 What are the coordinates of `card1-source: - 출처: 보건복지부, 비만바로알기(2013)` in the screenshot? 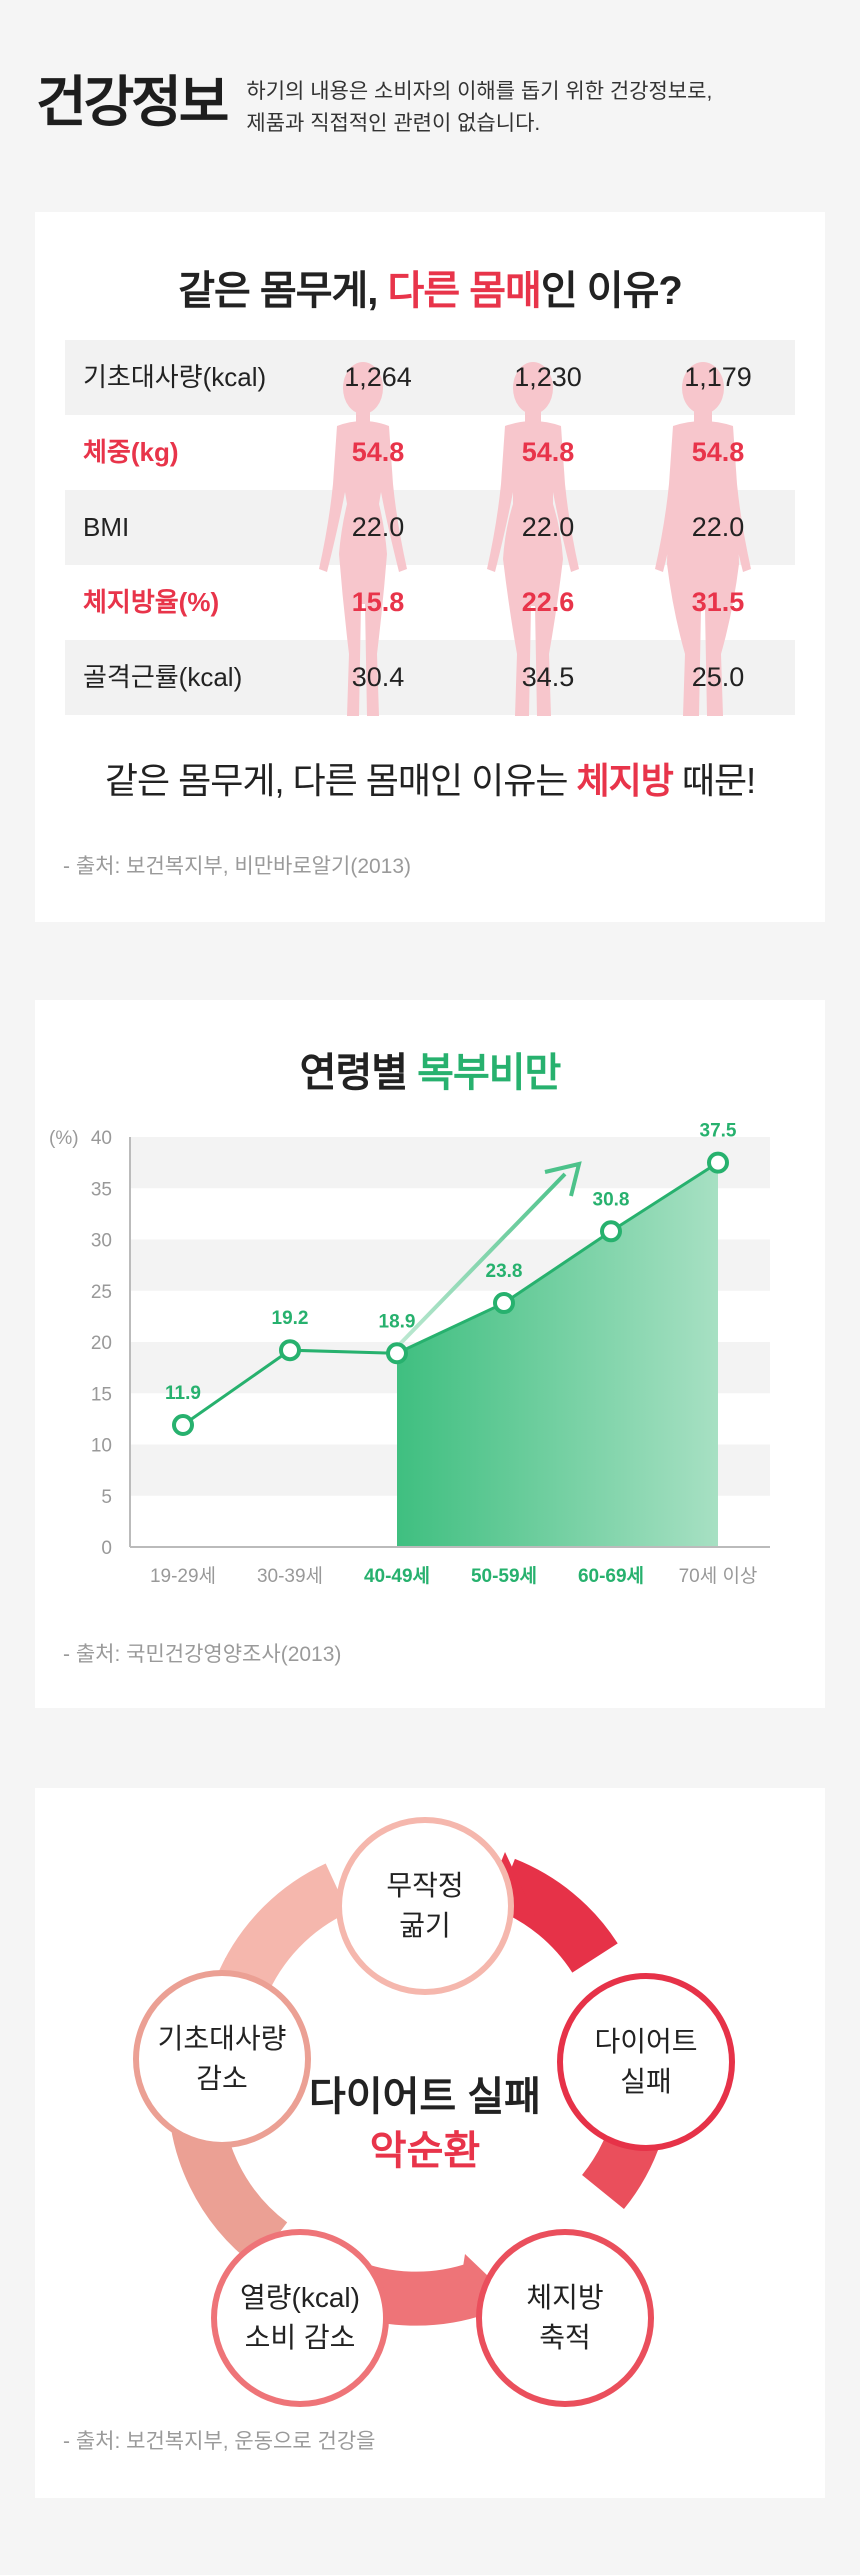 It's located at (237, 866).